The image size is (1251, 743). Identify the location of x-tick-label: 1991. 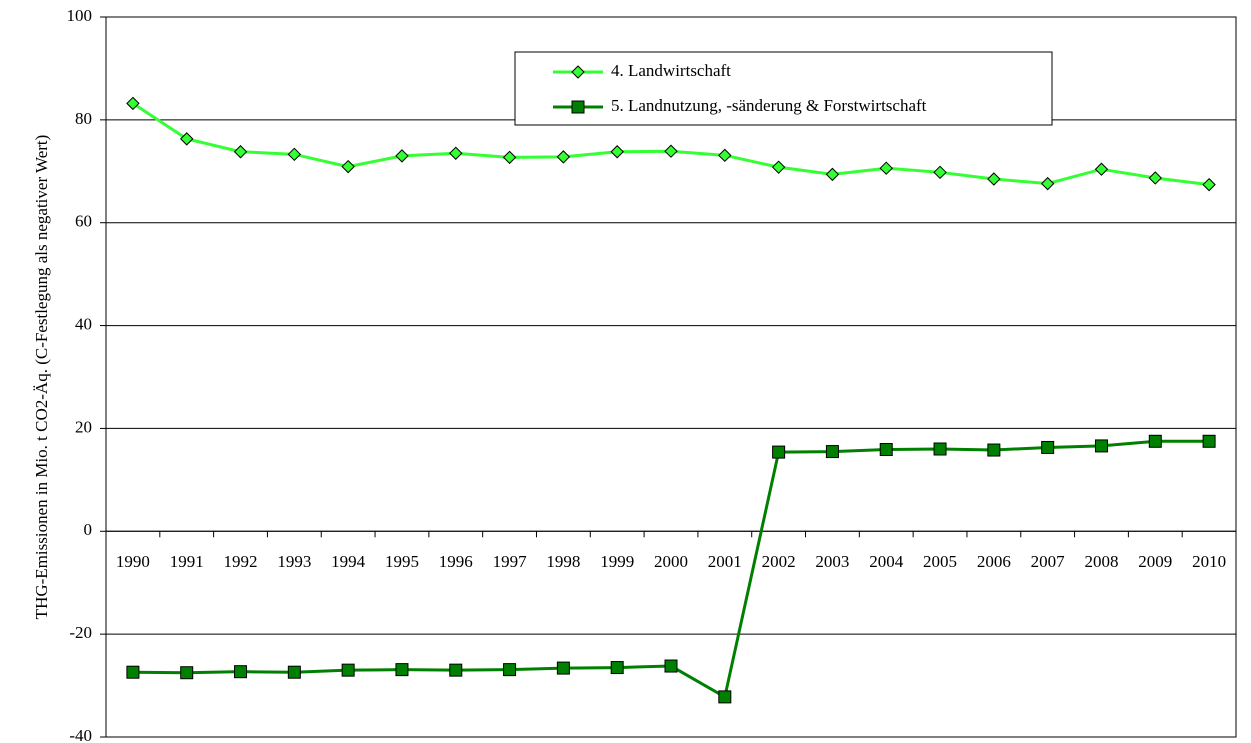
(187, 561).